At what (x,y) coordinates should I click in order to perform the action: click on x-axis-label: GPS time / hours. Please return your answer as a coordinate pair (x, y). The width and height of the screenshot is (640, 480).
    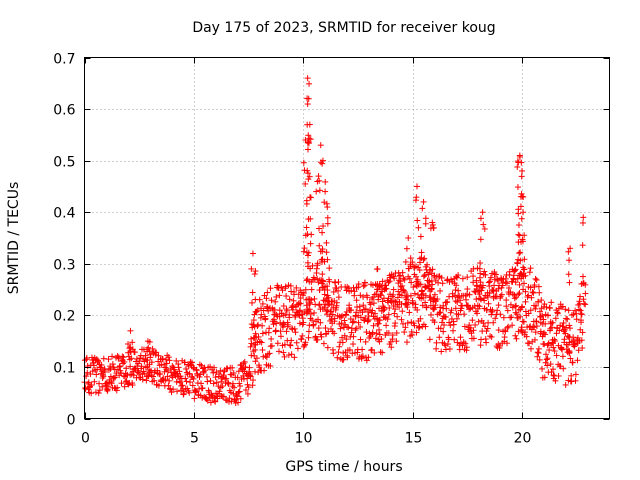
    Looking at the image, I should click on (343, 467).